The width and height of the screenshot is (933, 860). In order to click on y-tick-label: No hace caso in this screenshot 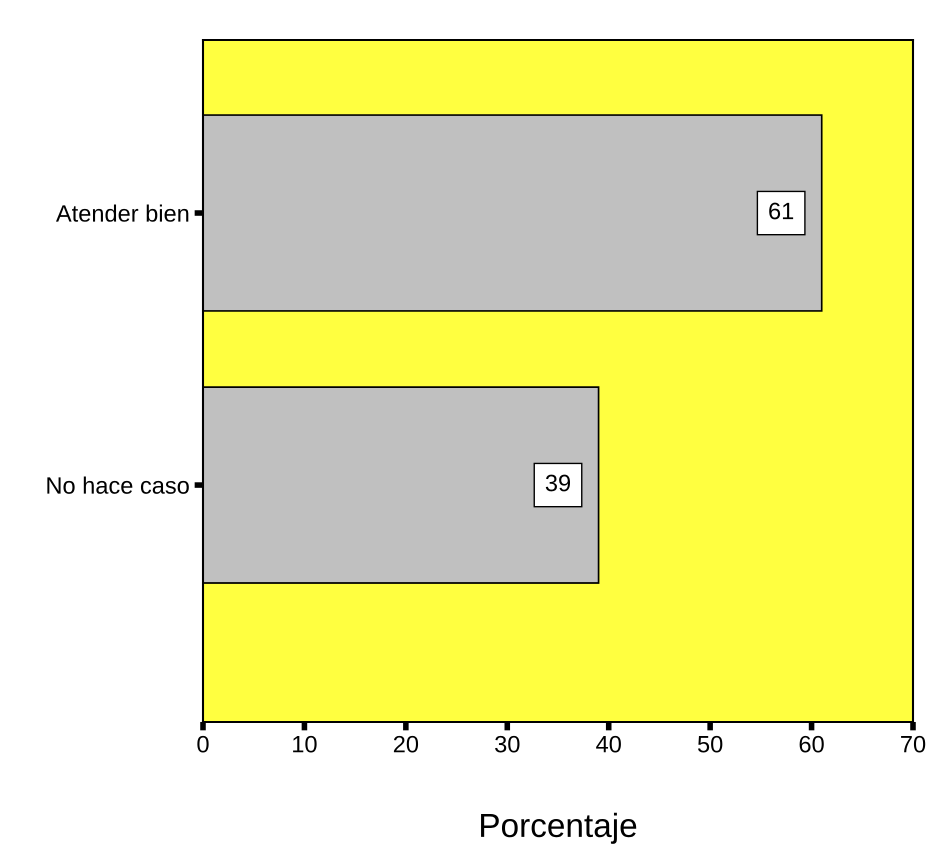, I will do `click(118, 485)`.